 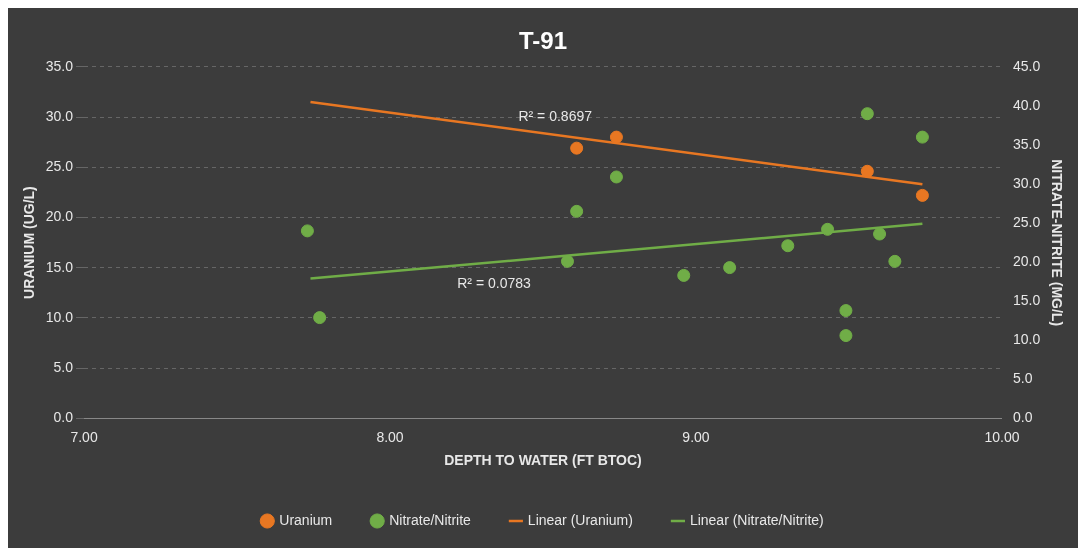 What do you see at coordinates (59, 216) in the screenshot?
I see `y-tick-label: 20.0` at bounding box center [59, 216].